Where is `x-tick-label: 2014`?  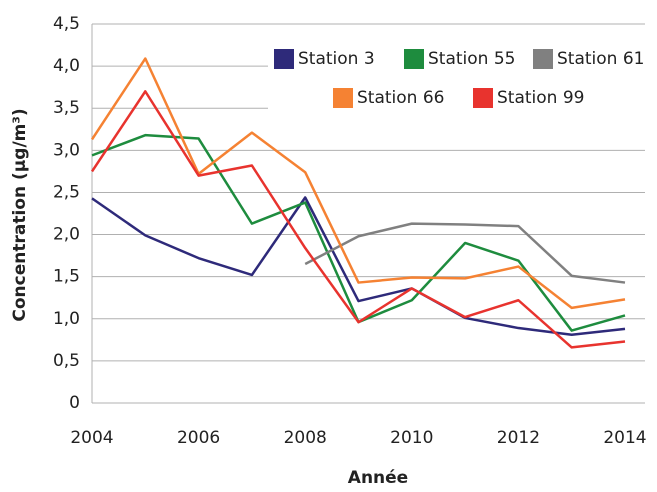
x-tick-label: 2014 is located at coordinates (624, 438).